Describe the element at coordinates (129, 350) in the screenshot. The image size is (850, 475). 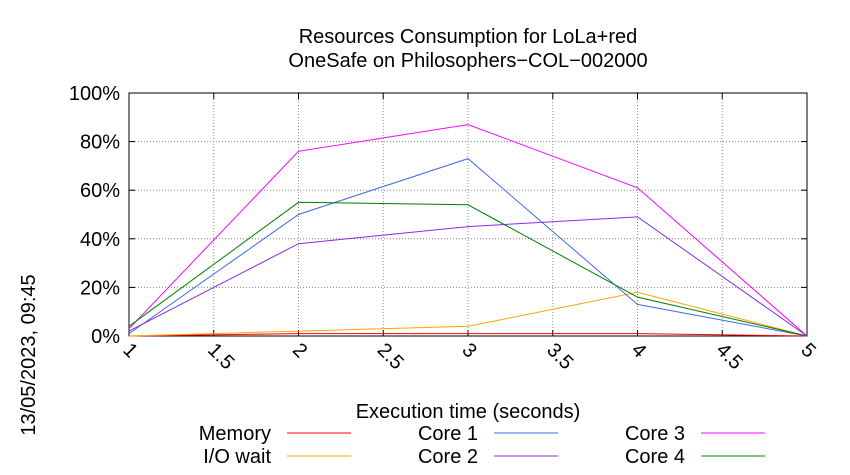
I see `x-tick-label: 1` at that location.